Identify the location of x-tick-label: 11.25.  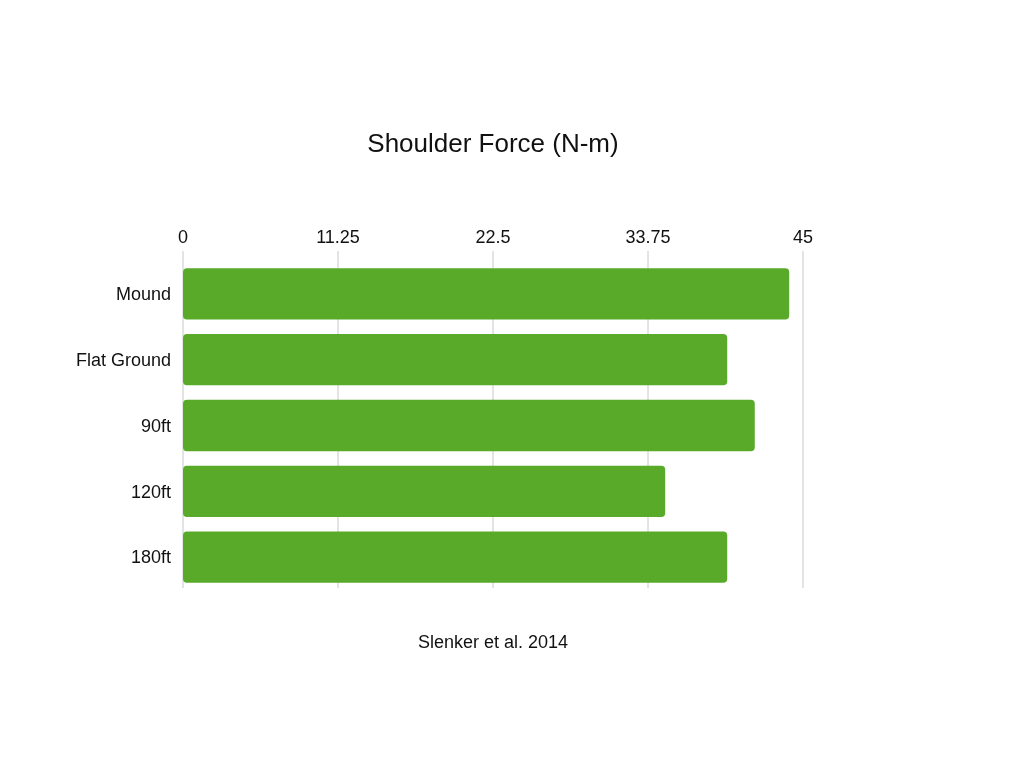
(338, 237).